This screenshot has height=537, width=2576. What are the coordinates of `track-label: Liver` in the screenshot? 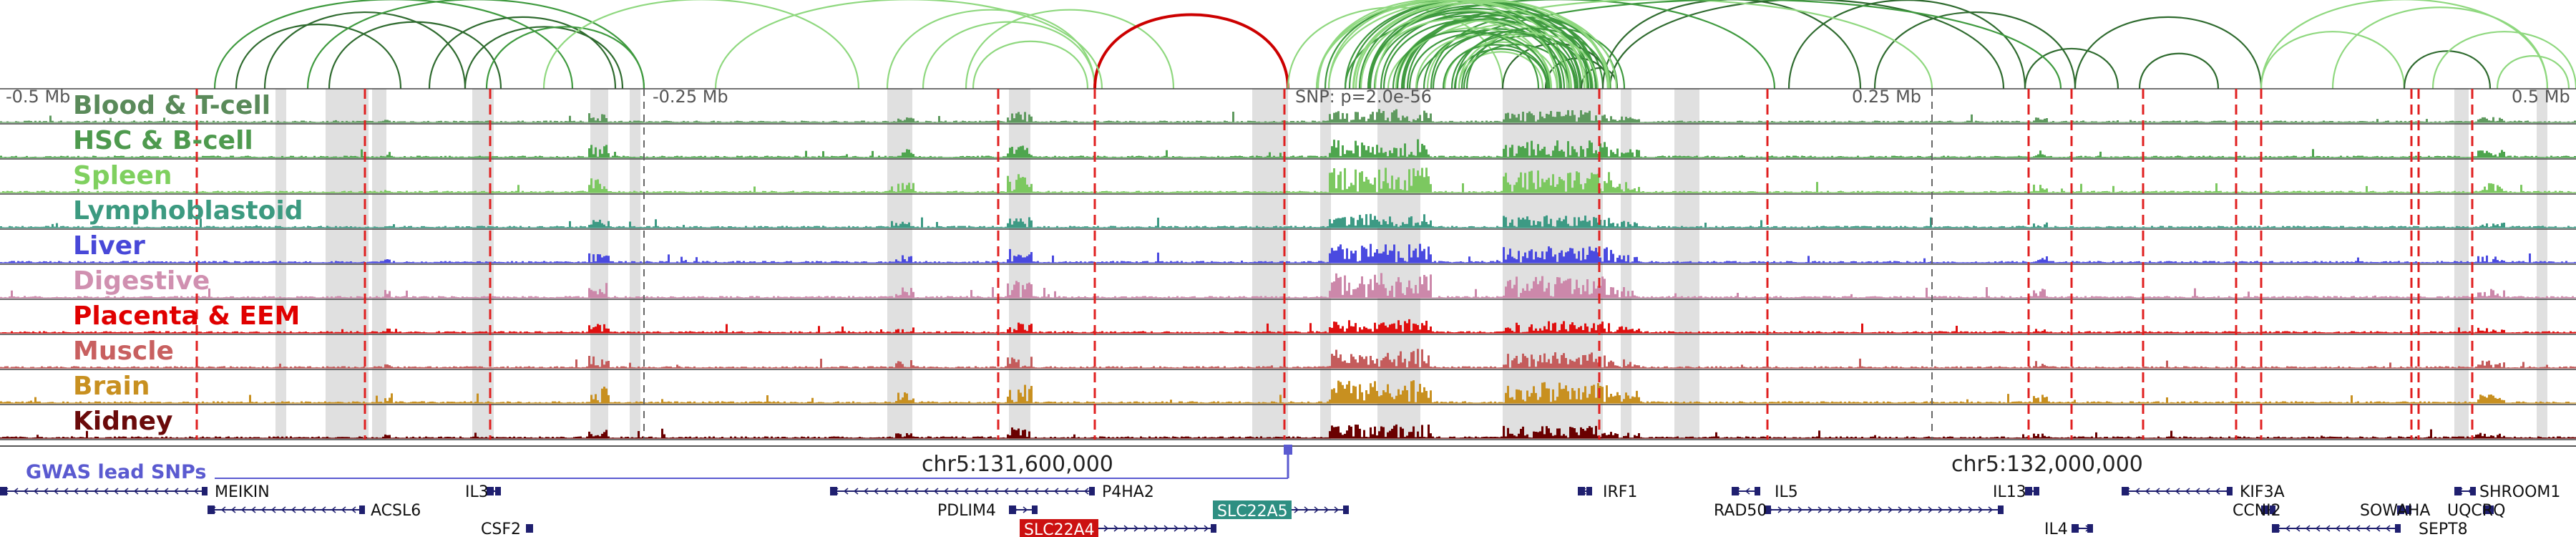 It's located at (109, 246).